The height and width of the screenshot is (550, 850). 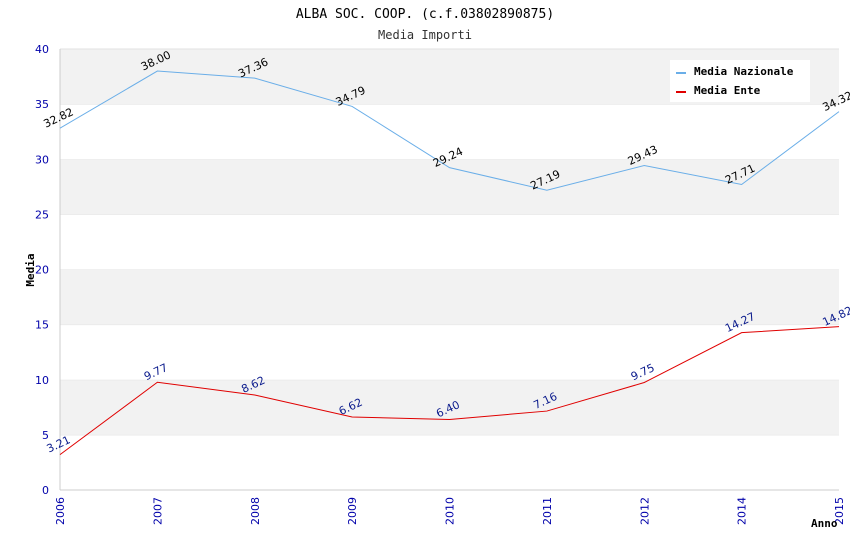 What do you see at coordinates (42, 325) in the screenshot?
I see `y-tick-label: 15` at bounding box center [42, 325].